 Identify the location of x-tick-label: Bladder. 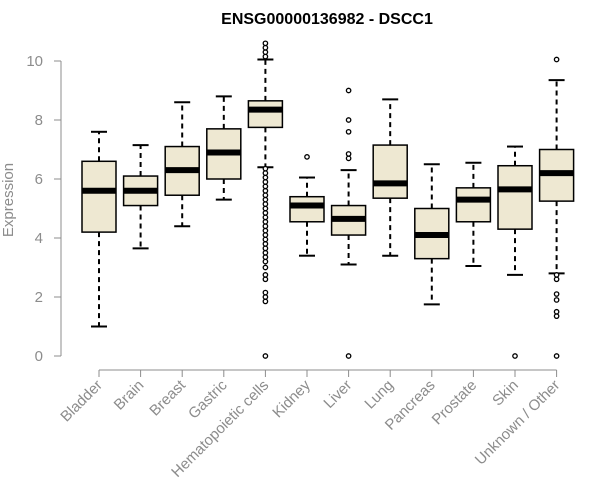
(81, 401).